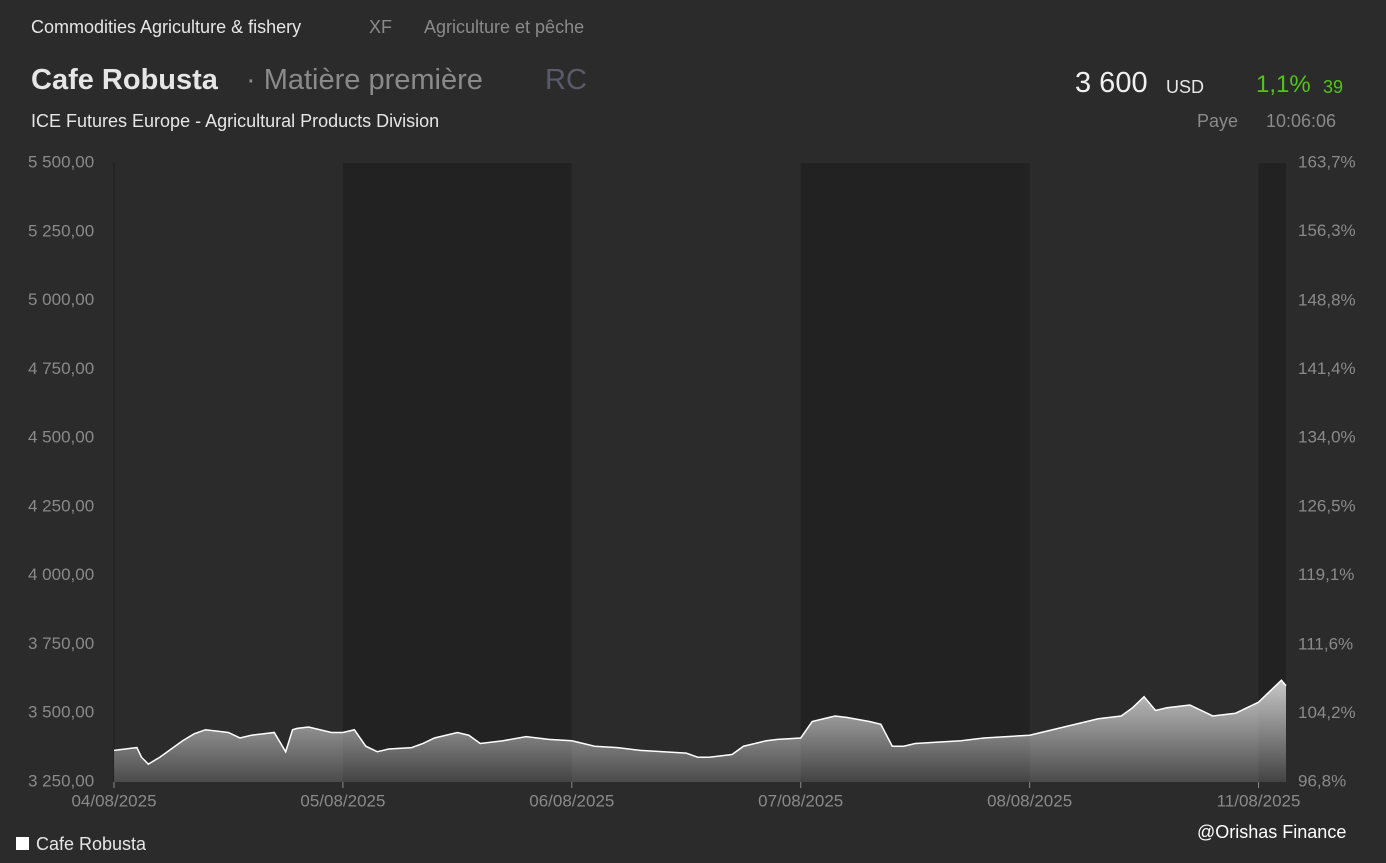  Describe the element at coordinates (61, 437) in the screenshot. I see `y-tick-label: 4 500,00` at that location.